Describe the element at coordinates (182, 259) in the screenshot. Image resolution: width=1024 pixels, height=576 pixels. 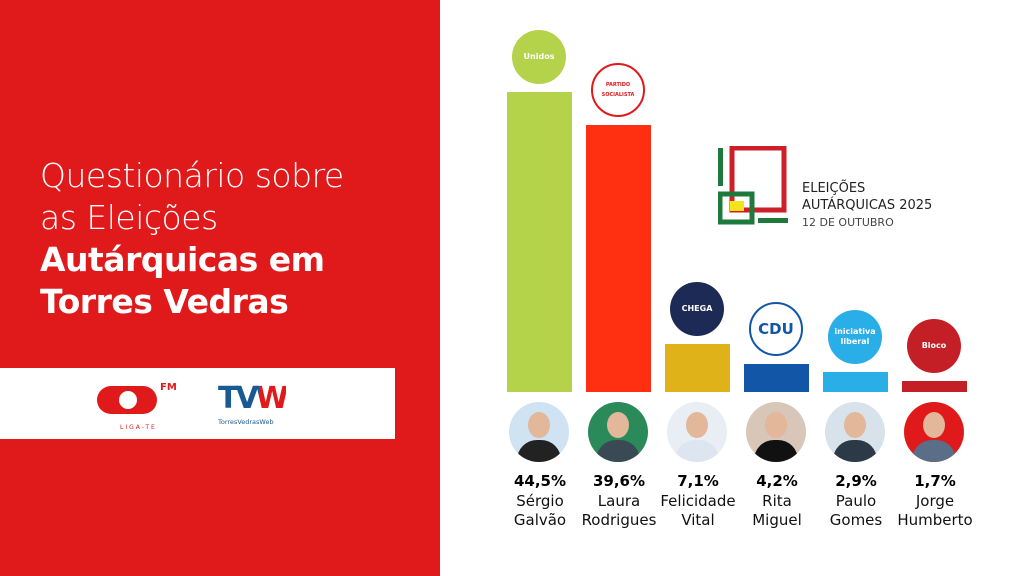
I see `title-line: Autárquicas em` at that location.